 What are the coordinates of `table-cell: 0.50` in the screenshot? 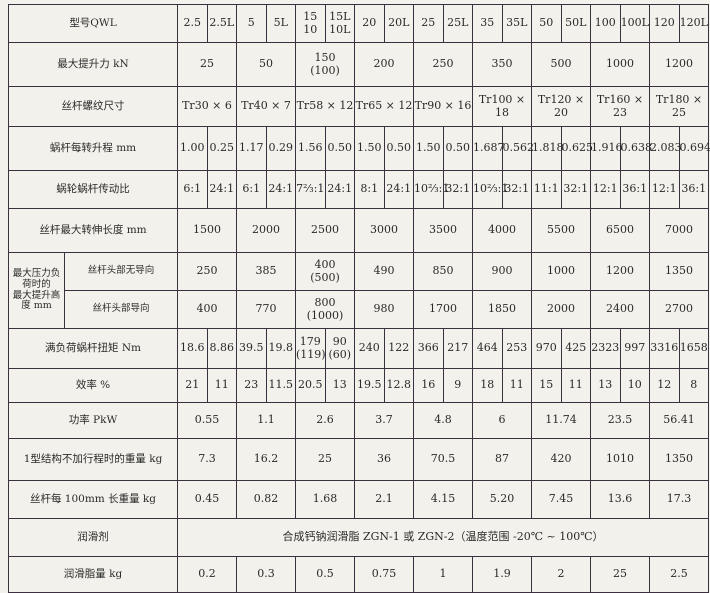 It's located at (398, 148).